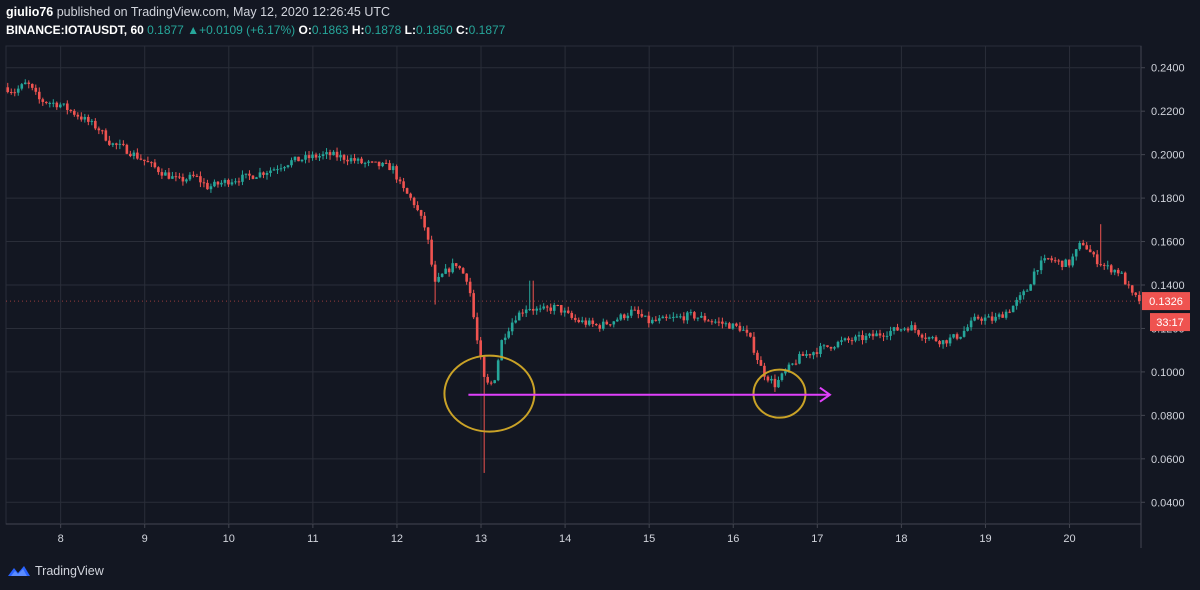 This screenshot has width=1200, height=590. What do you see at coordinates (1168, 503) in the screenshot?
I see `y-tick-label: 0.0400` at bounding box center [1168, 503].